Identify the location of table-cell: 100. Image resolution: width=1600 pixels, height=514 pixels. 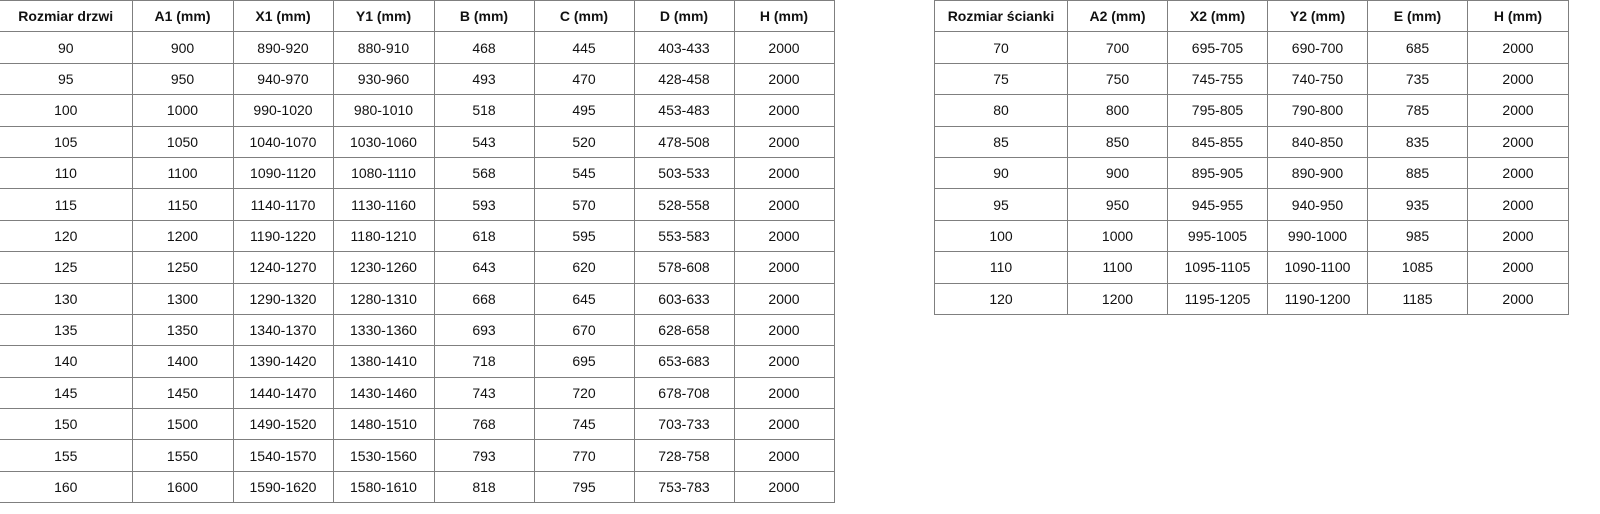
(1001, 236).